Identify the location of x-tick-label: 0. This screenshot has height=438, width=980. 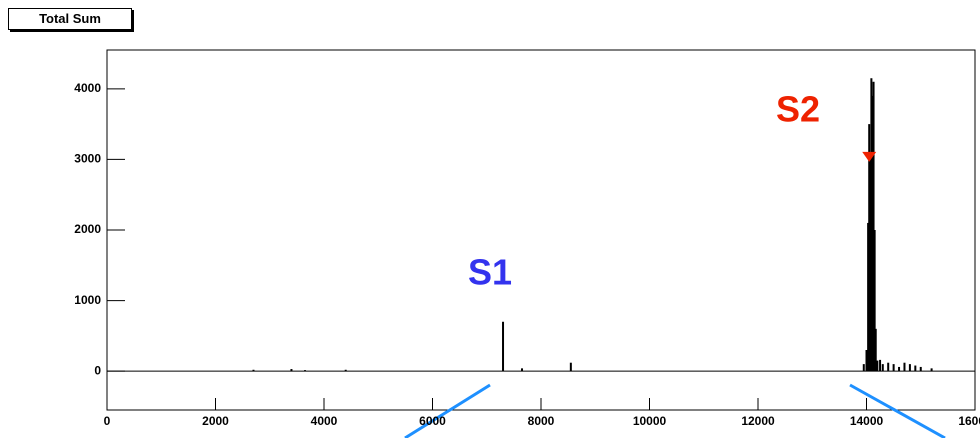
(107, 421).